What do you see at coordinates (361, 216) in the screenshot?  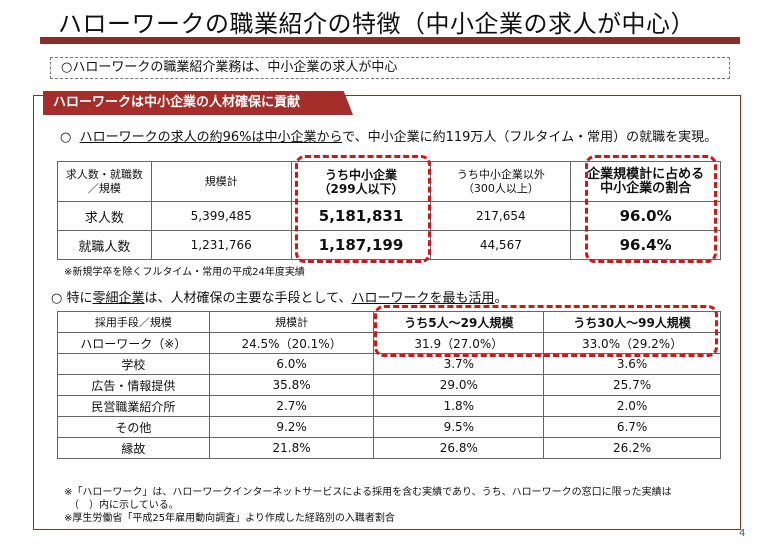 I see `t1-cell-sme: 5,181,831` at bounding box center [361, 216].